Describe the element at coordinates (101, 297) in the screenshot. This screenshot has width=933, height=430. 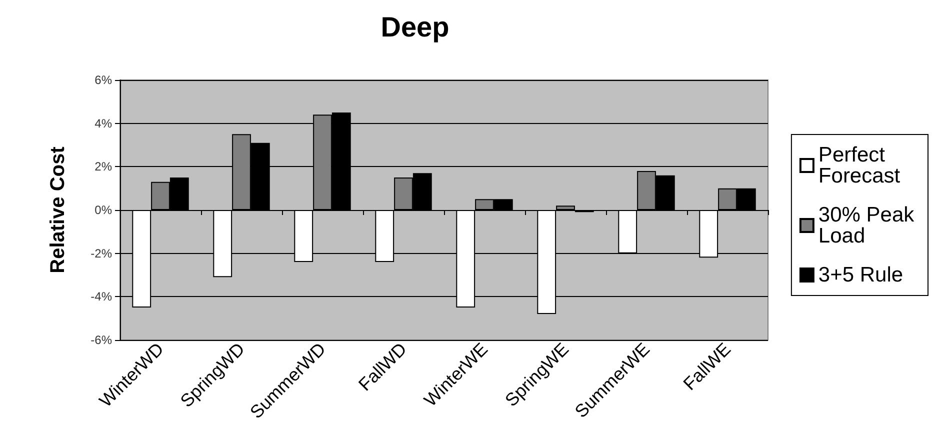
I see `y-tick-label: -4%` at that location.